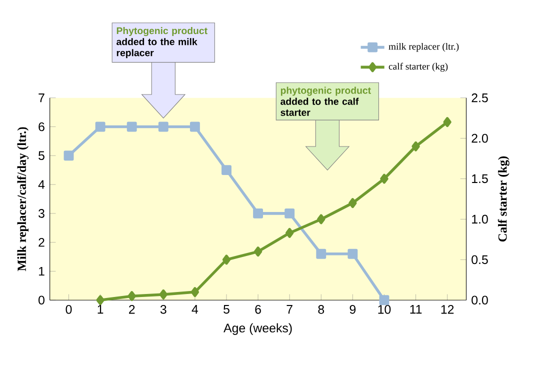 This screenshot has height=367, width=550. What do you see at coordinates (157, 48) in the screenshot?
I see `text: added to the milk replacer` at bounding box center [157, 48].